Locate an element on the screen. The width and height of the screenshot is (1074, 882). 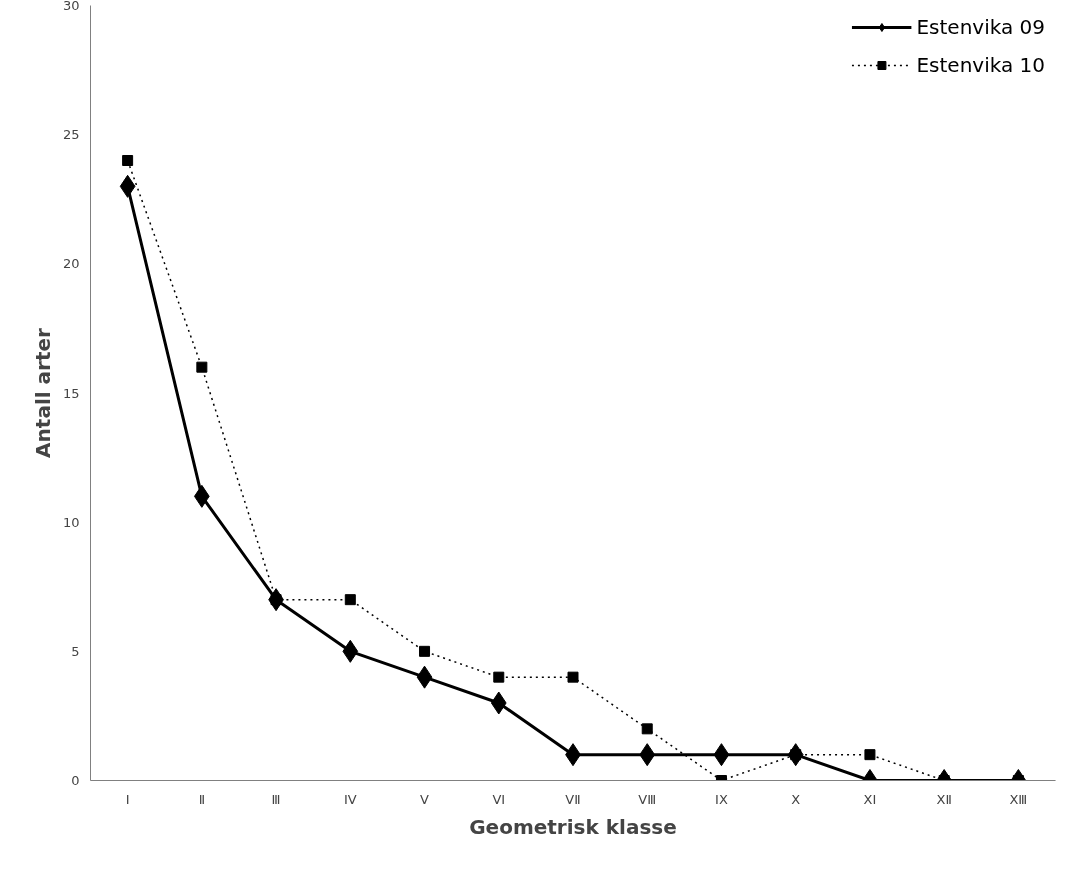
y-tick-label: 20 is located at coordinates (71, 264).